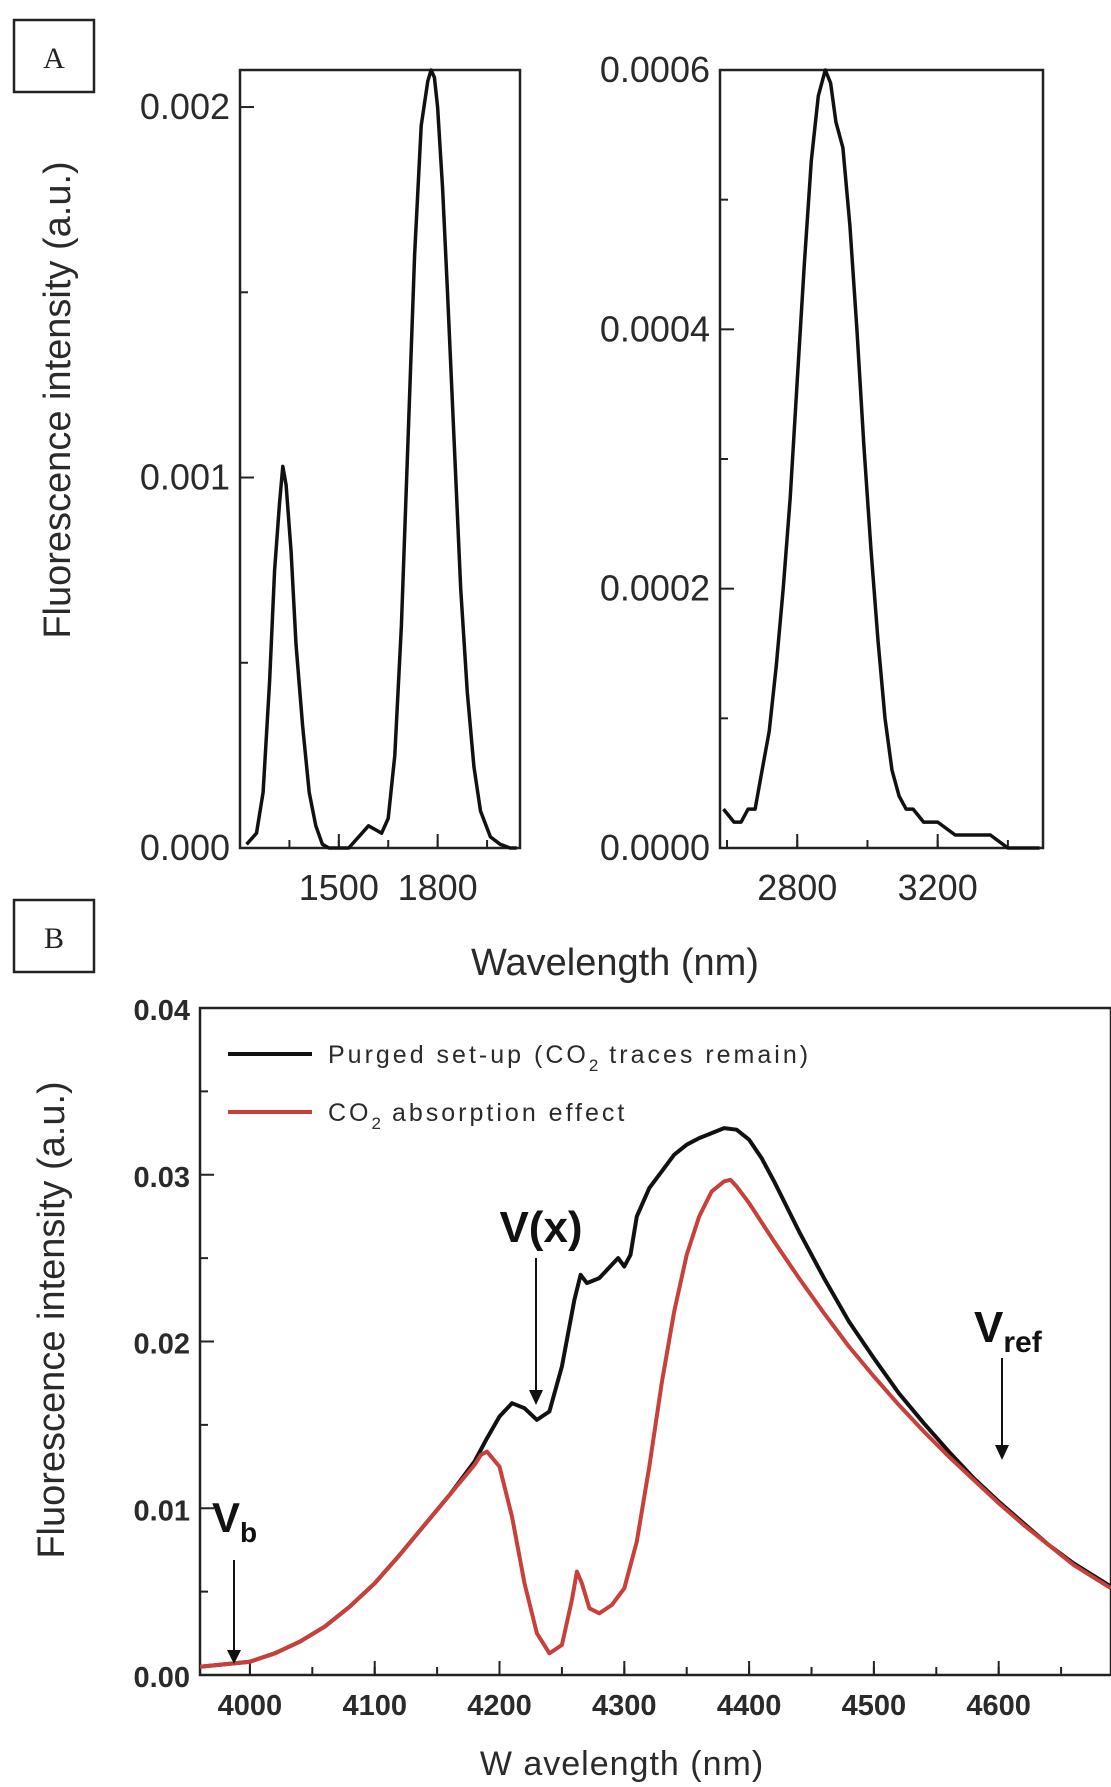  I want to click on panel-b-x-tick-label: 4400, so click(749, 1706).